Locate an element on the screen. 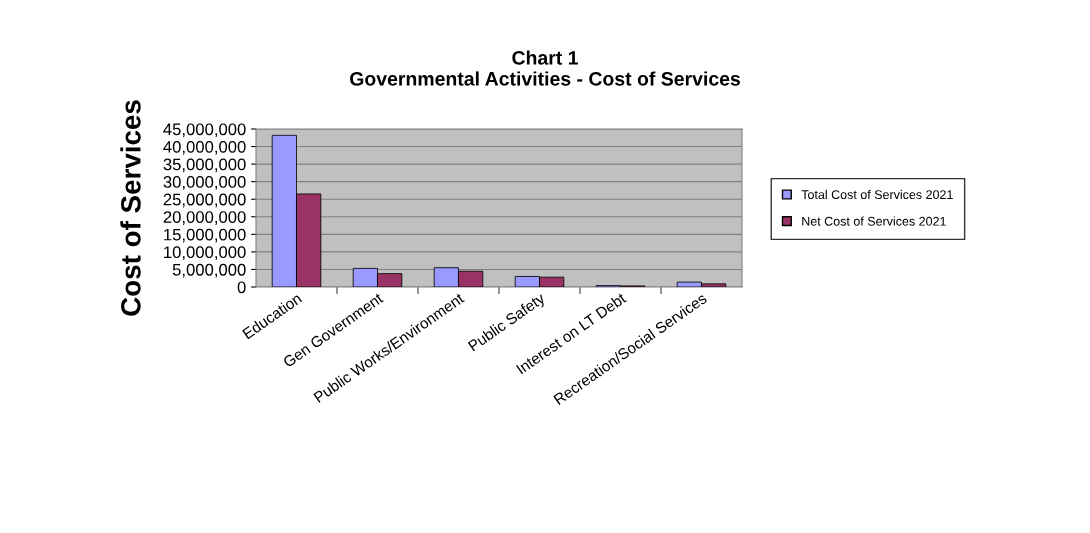  y-tick-label: 10,000,000 is located at coordinates (205, 253).